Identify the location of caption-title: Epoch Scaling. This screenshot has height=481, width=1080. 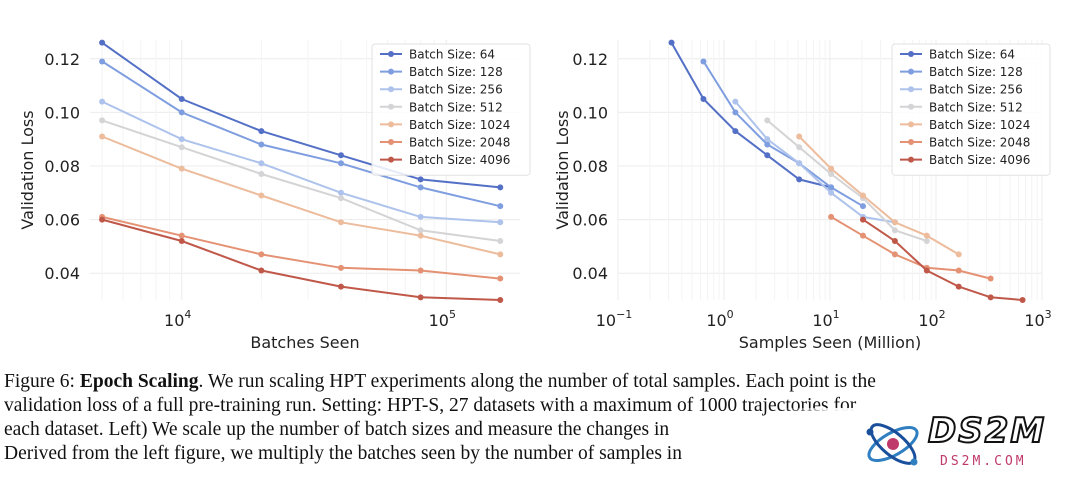
(139, 381).